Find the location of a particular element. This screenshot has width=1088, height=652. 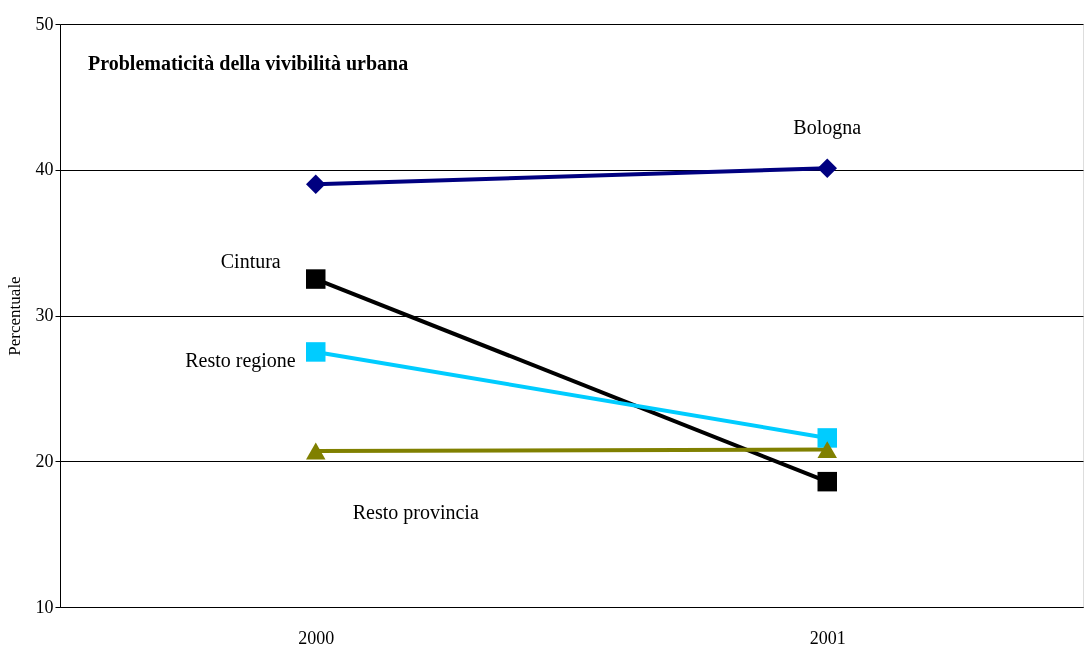

series-label: Resto regione is located at coordinates (240, 360).